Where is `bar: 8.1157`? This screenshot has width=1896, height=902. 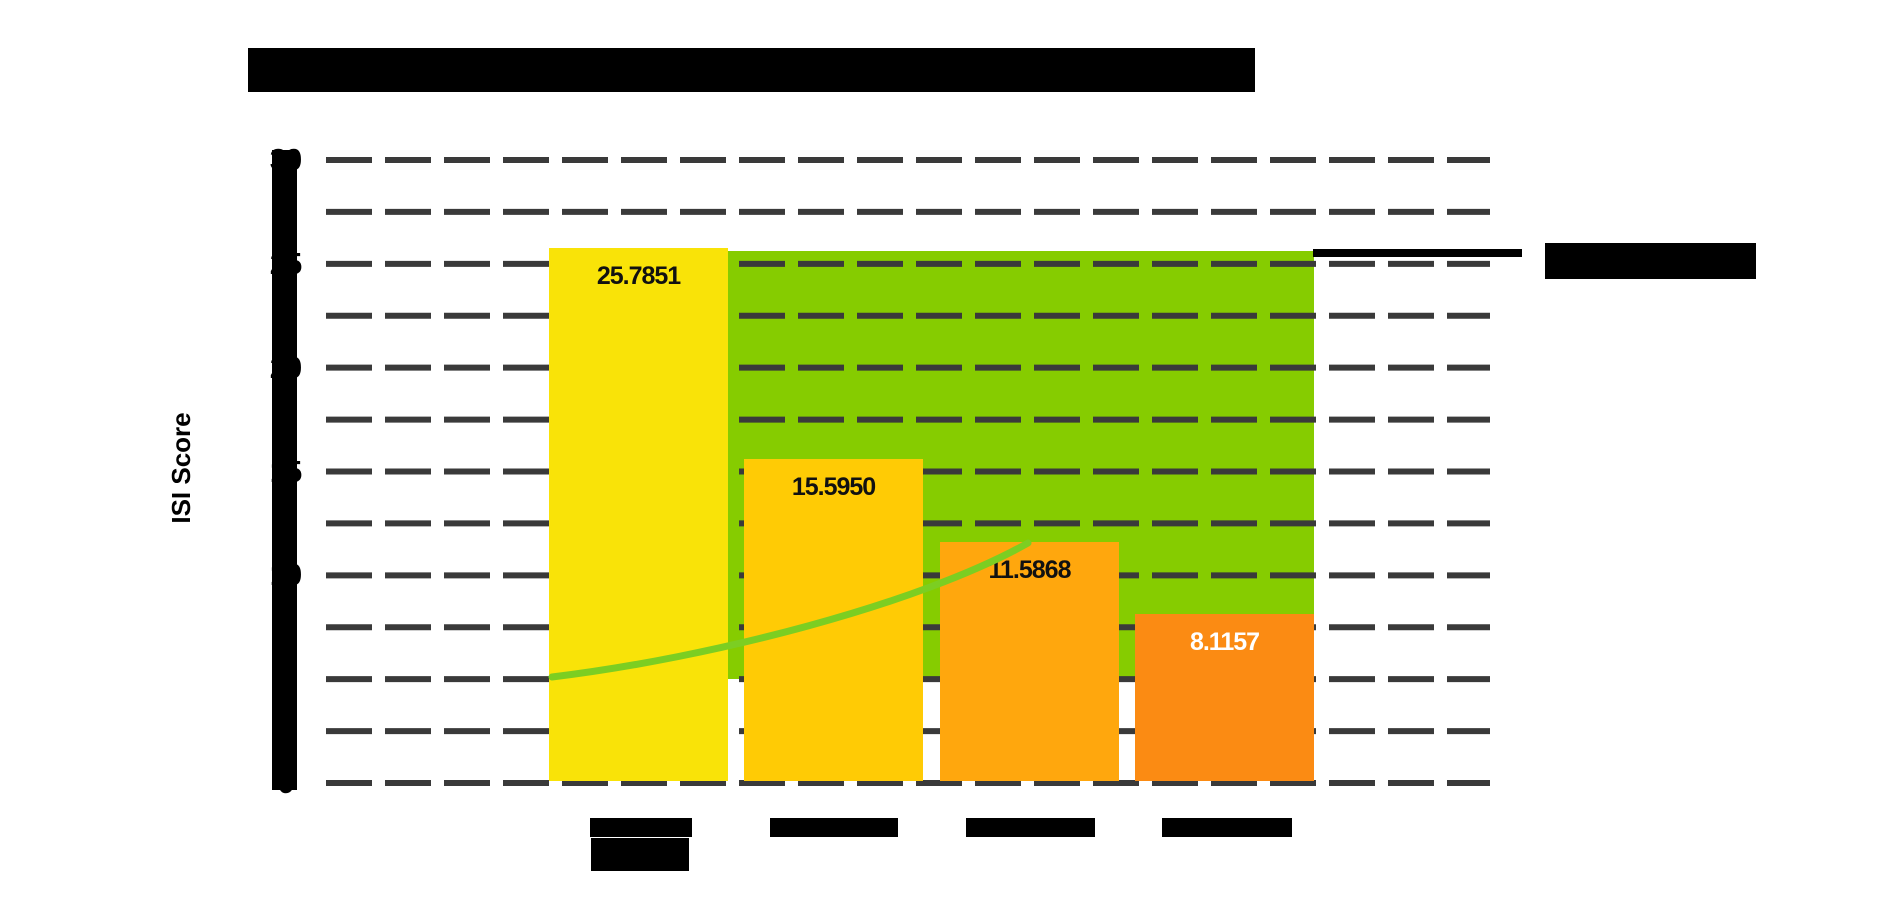
bar: 8.1157 is located at coordinates (1224, 697).